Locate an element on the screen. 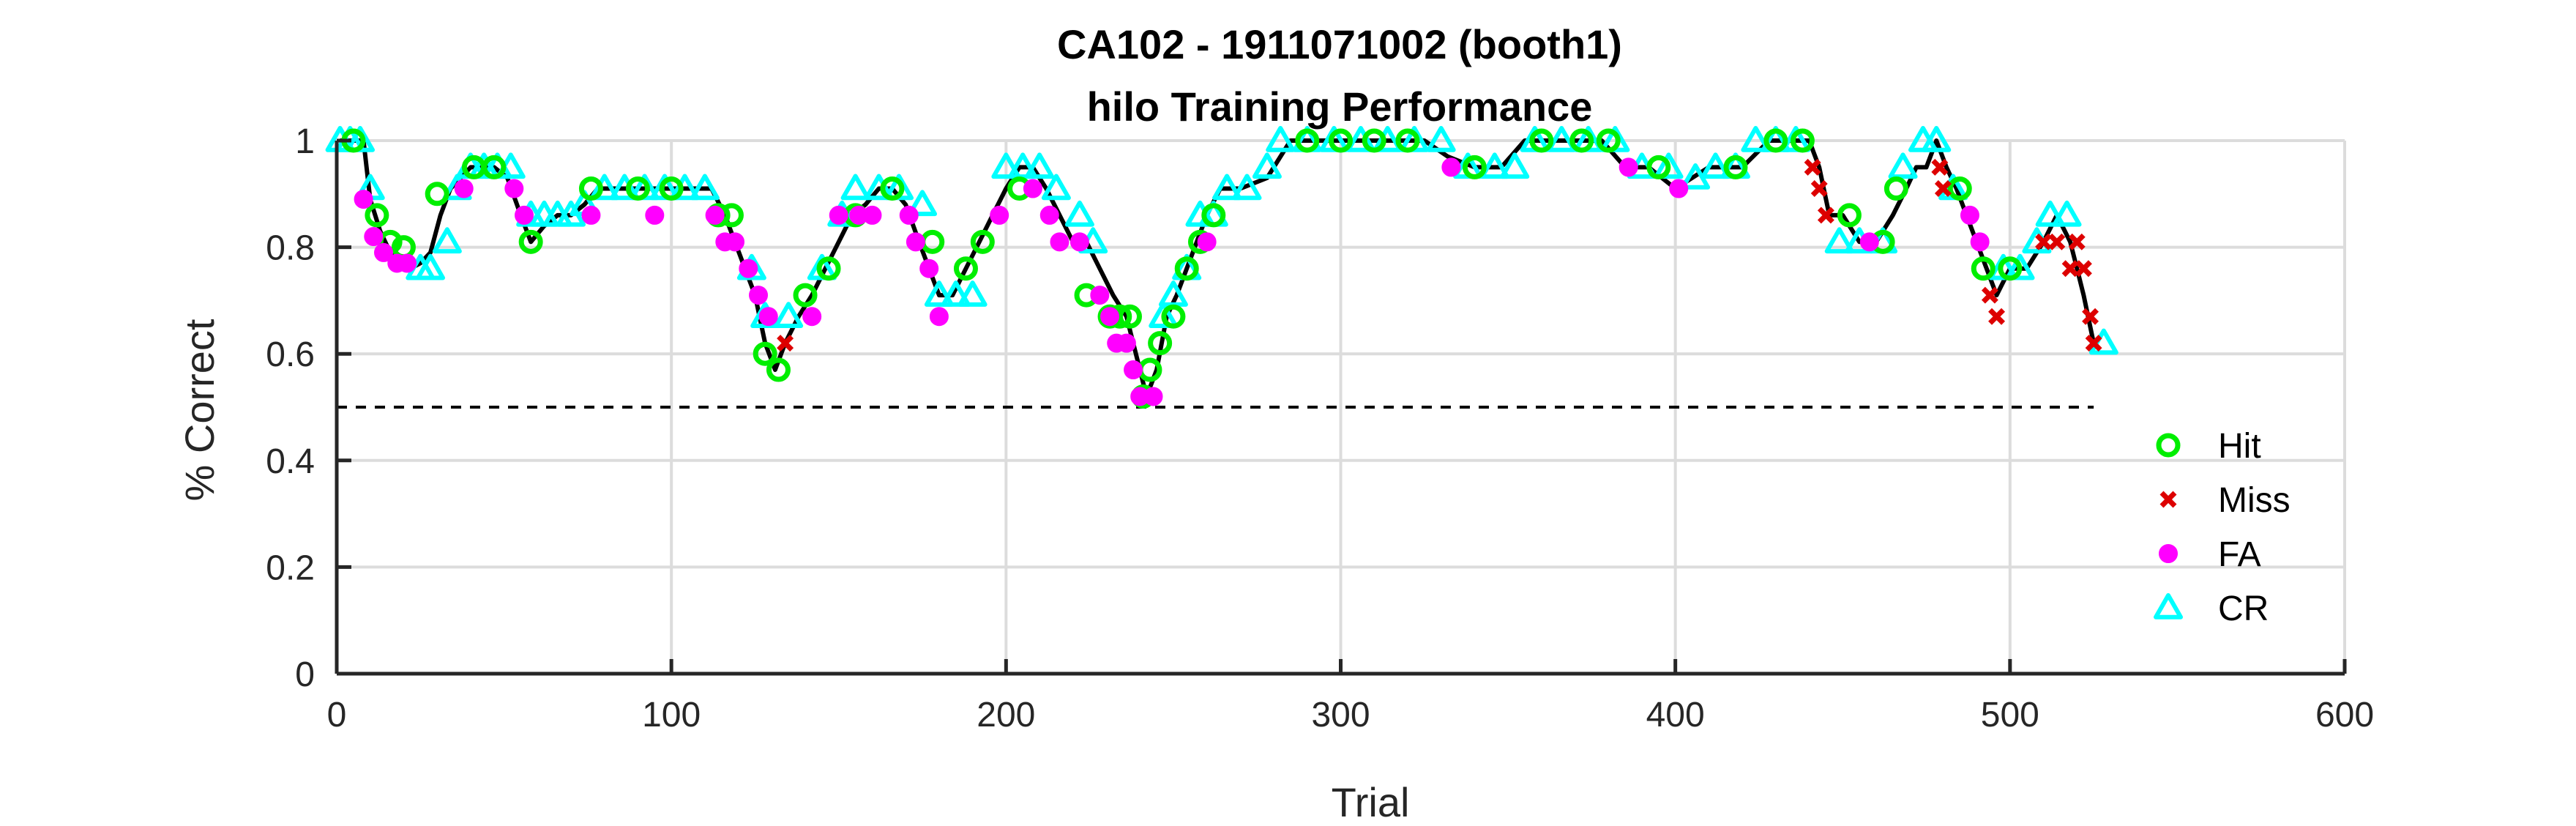  legend-marker-cr is located at coordinates (2168, 606).